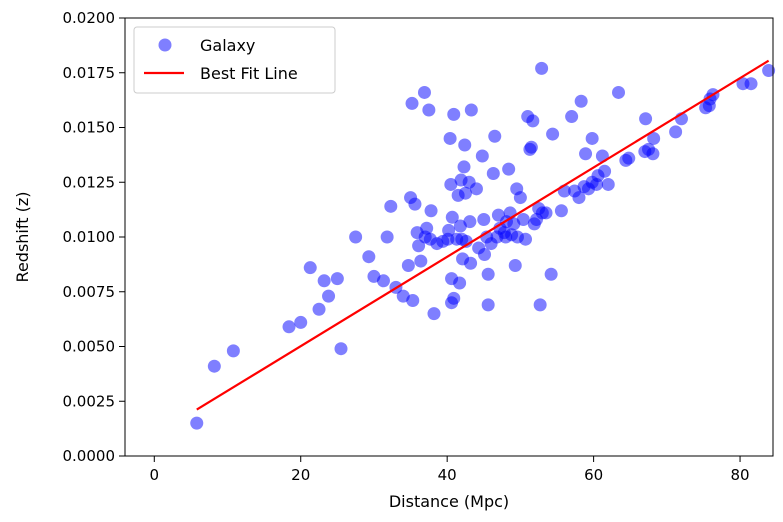  I want to click on y-tick-label: 0.0150, so click(89, 128).